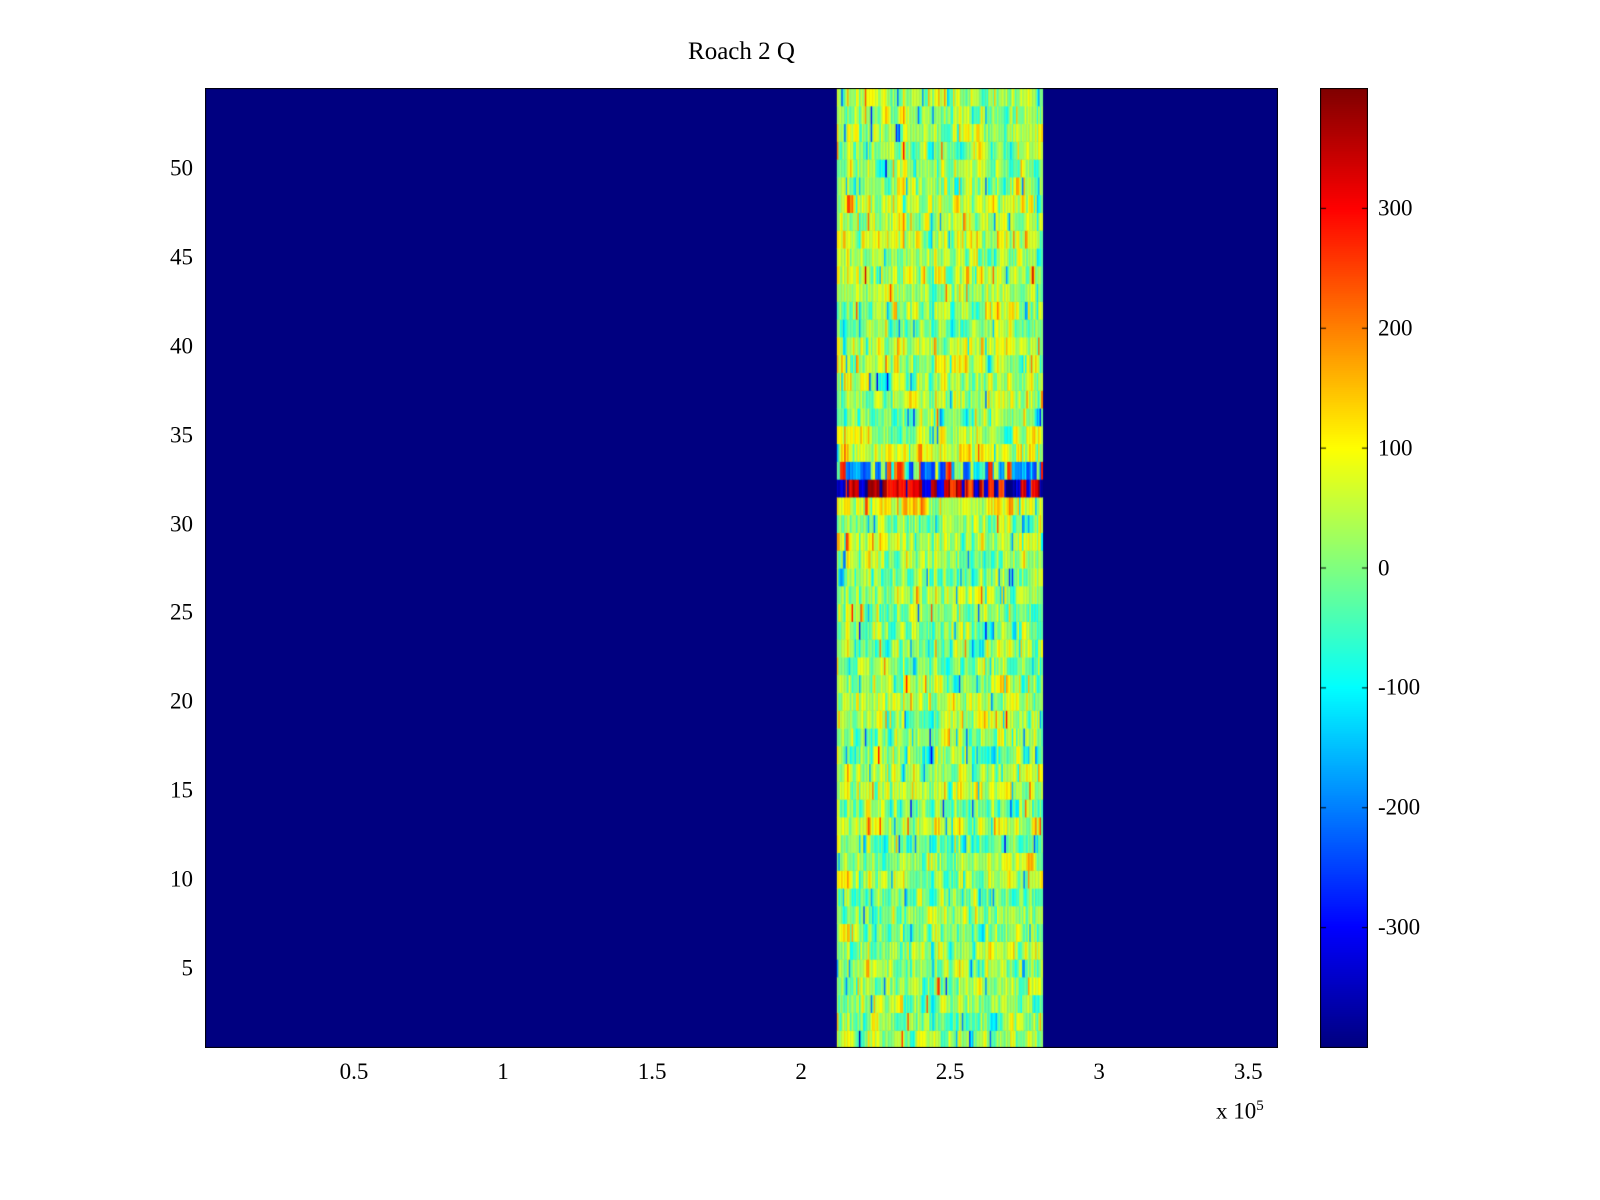  What do you see at coordinates (801, 1071) in the screenshot?
I see `x-tick-label: 2` at bounding box center [801, 1071].